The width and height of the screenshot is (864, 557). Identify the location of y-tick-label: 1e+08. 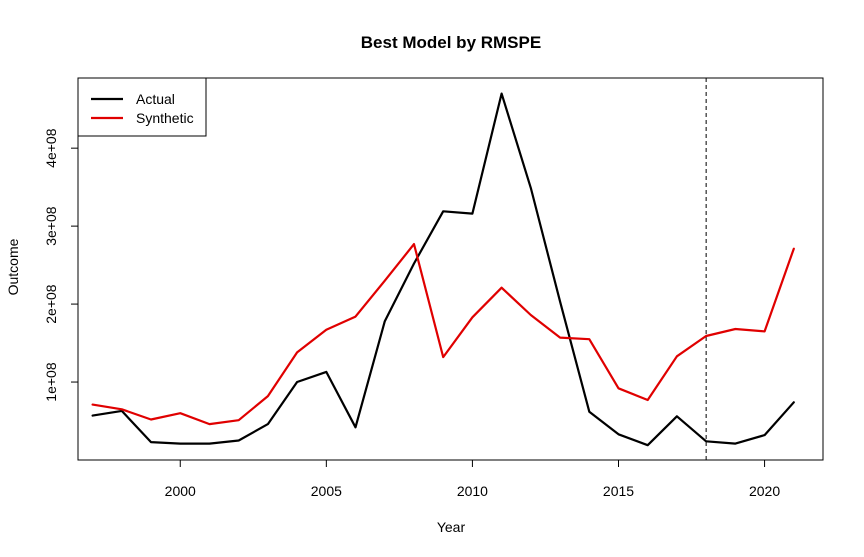
(51, 382).